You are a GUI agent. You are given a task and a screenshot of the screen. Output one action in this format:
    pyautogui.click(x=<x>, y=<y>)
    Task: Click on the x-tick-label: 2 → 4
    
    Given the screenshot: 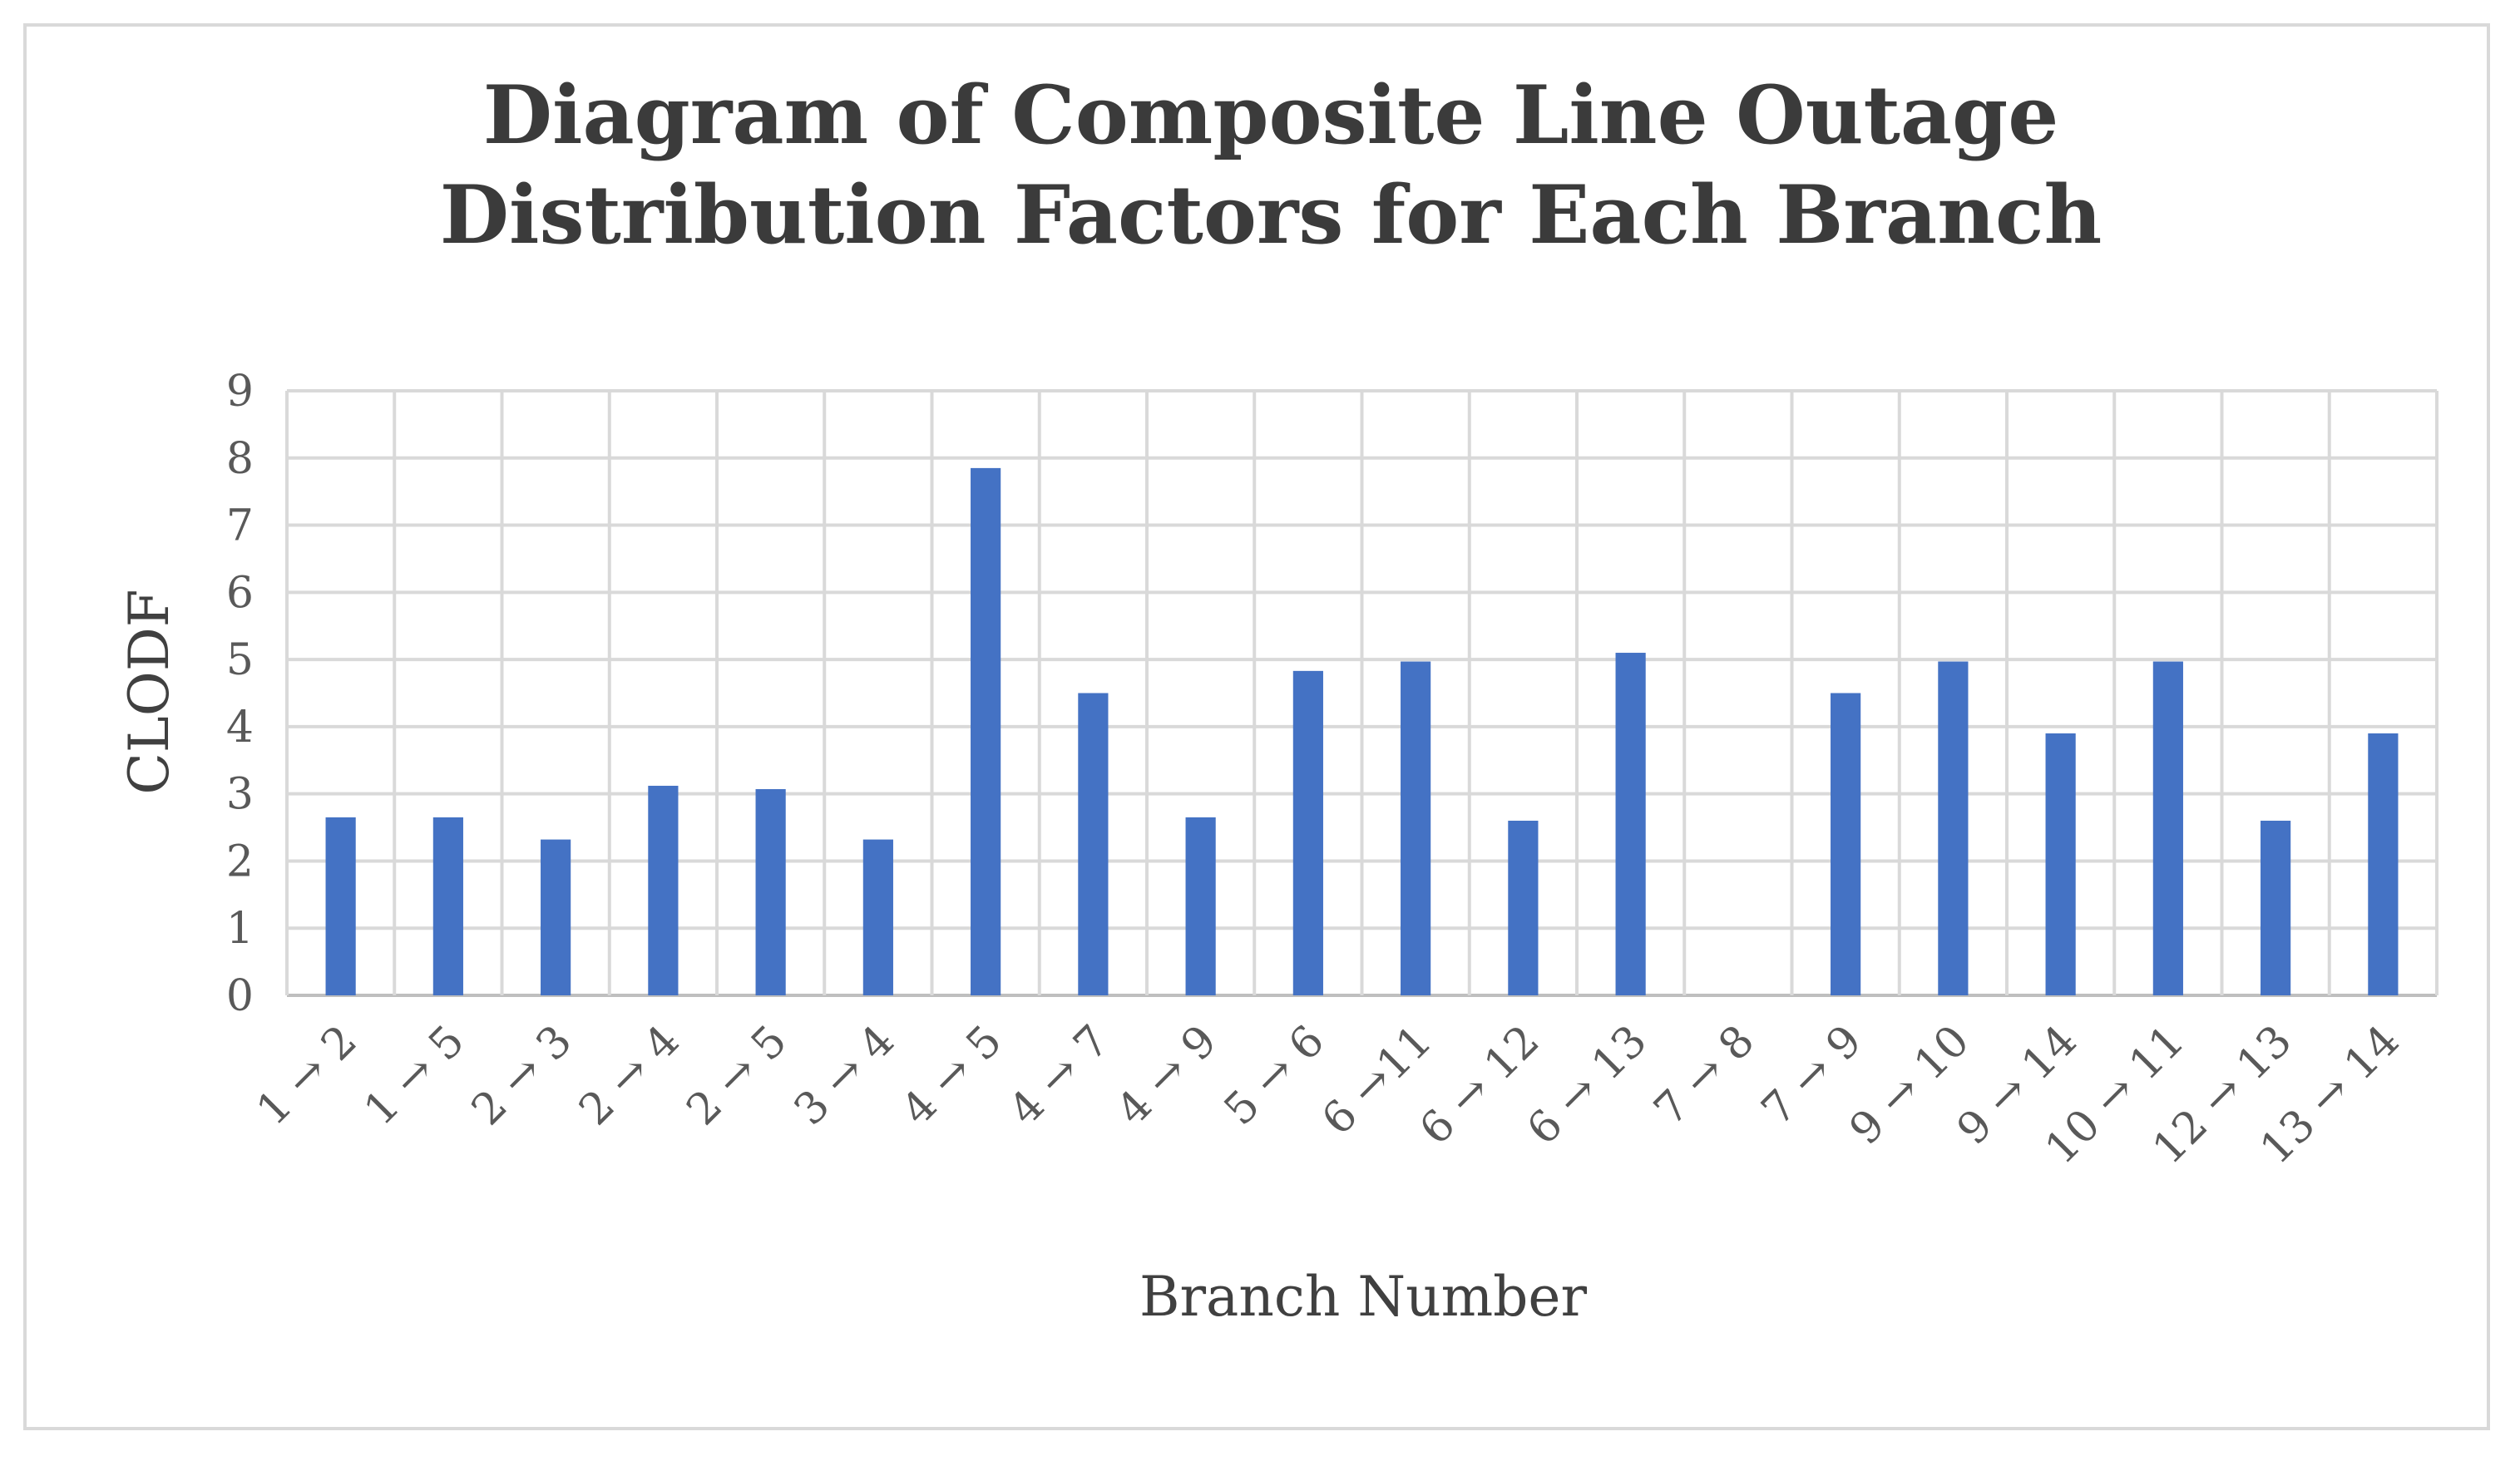 What is the action you would take?
    pyautogui.click(x=629, y=1075)
    